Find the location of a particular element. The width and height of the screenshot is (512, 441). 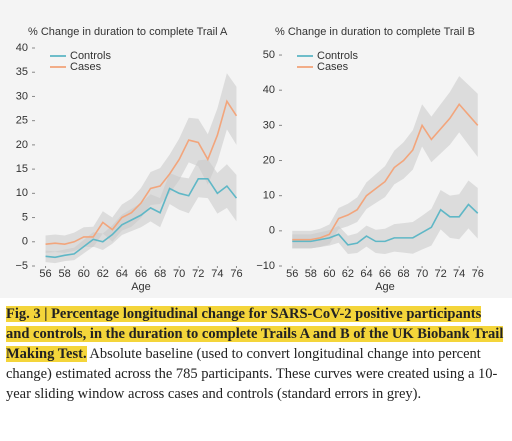

y-tick-label: −10 is located at coordinates (265, 266).